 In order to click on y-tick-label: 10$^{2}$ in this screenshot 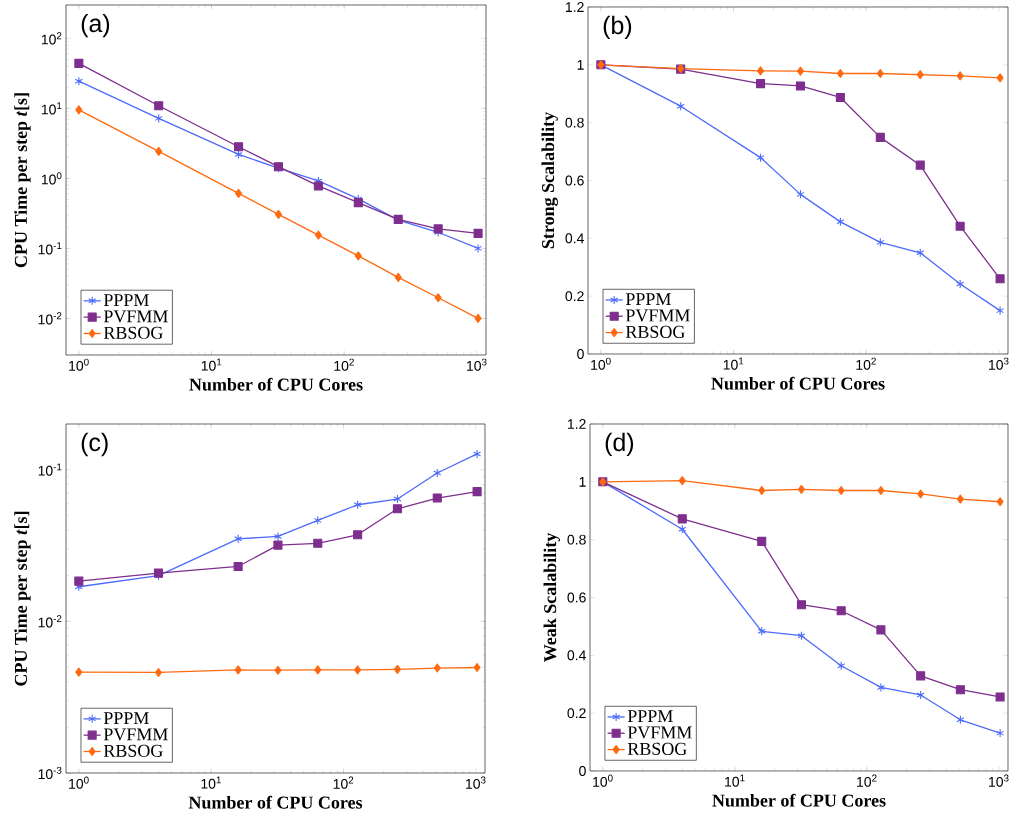, I will do `click(51, 38)`.